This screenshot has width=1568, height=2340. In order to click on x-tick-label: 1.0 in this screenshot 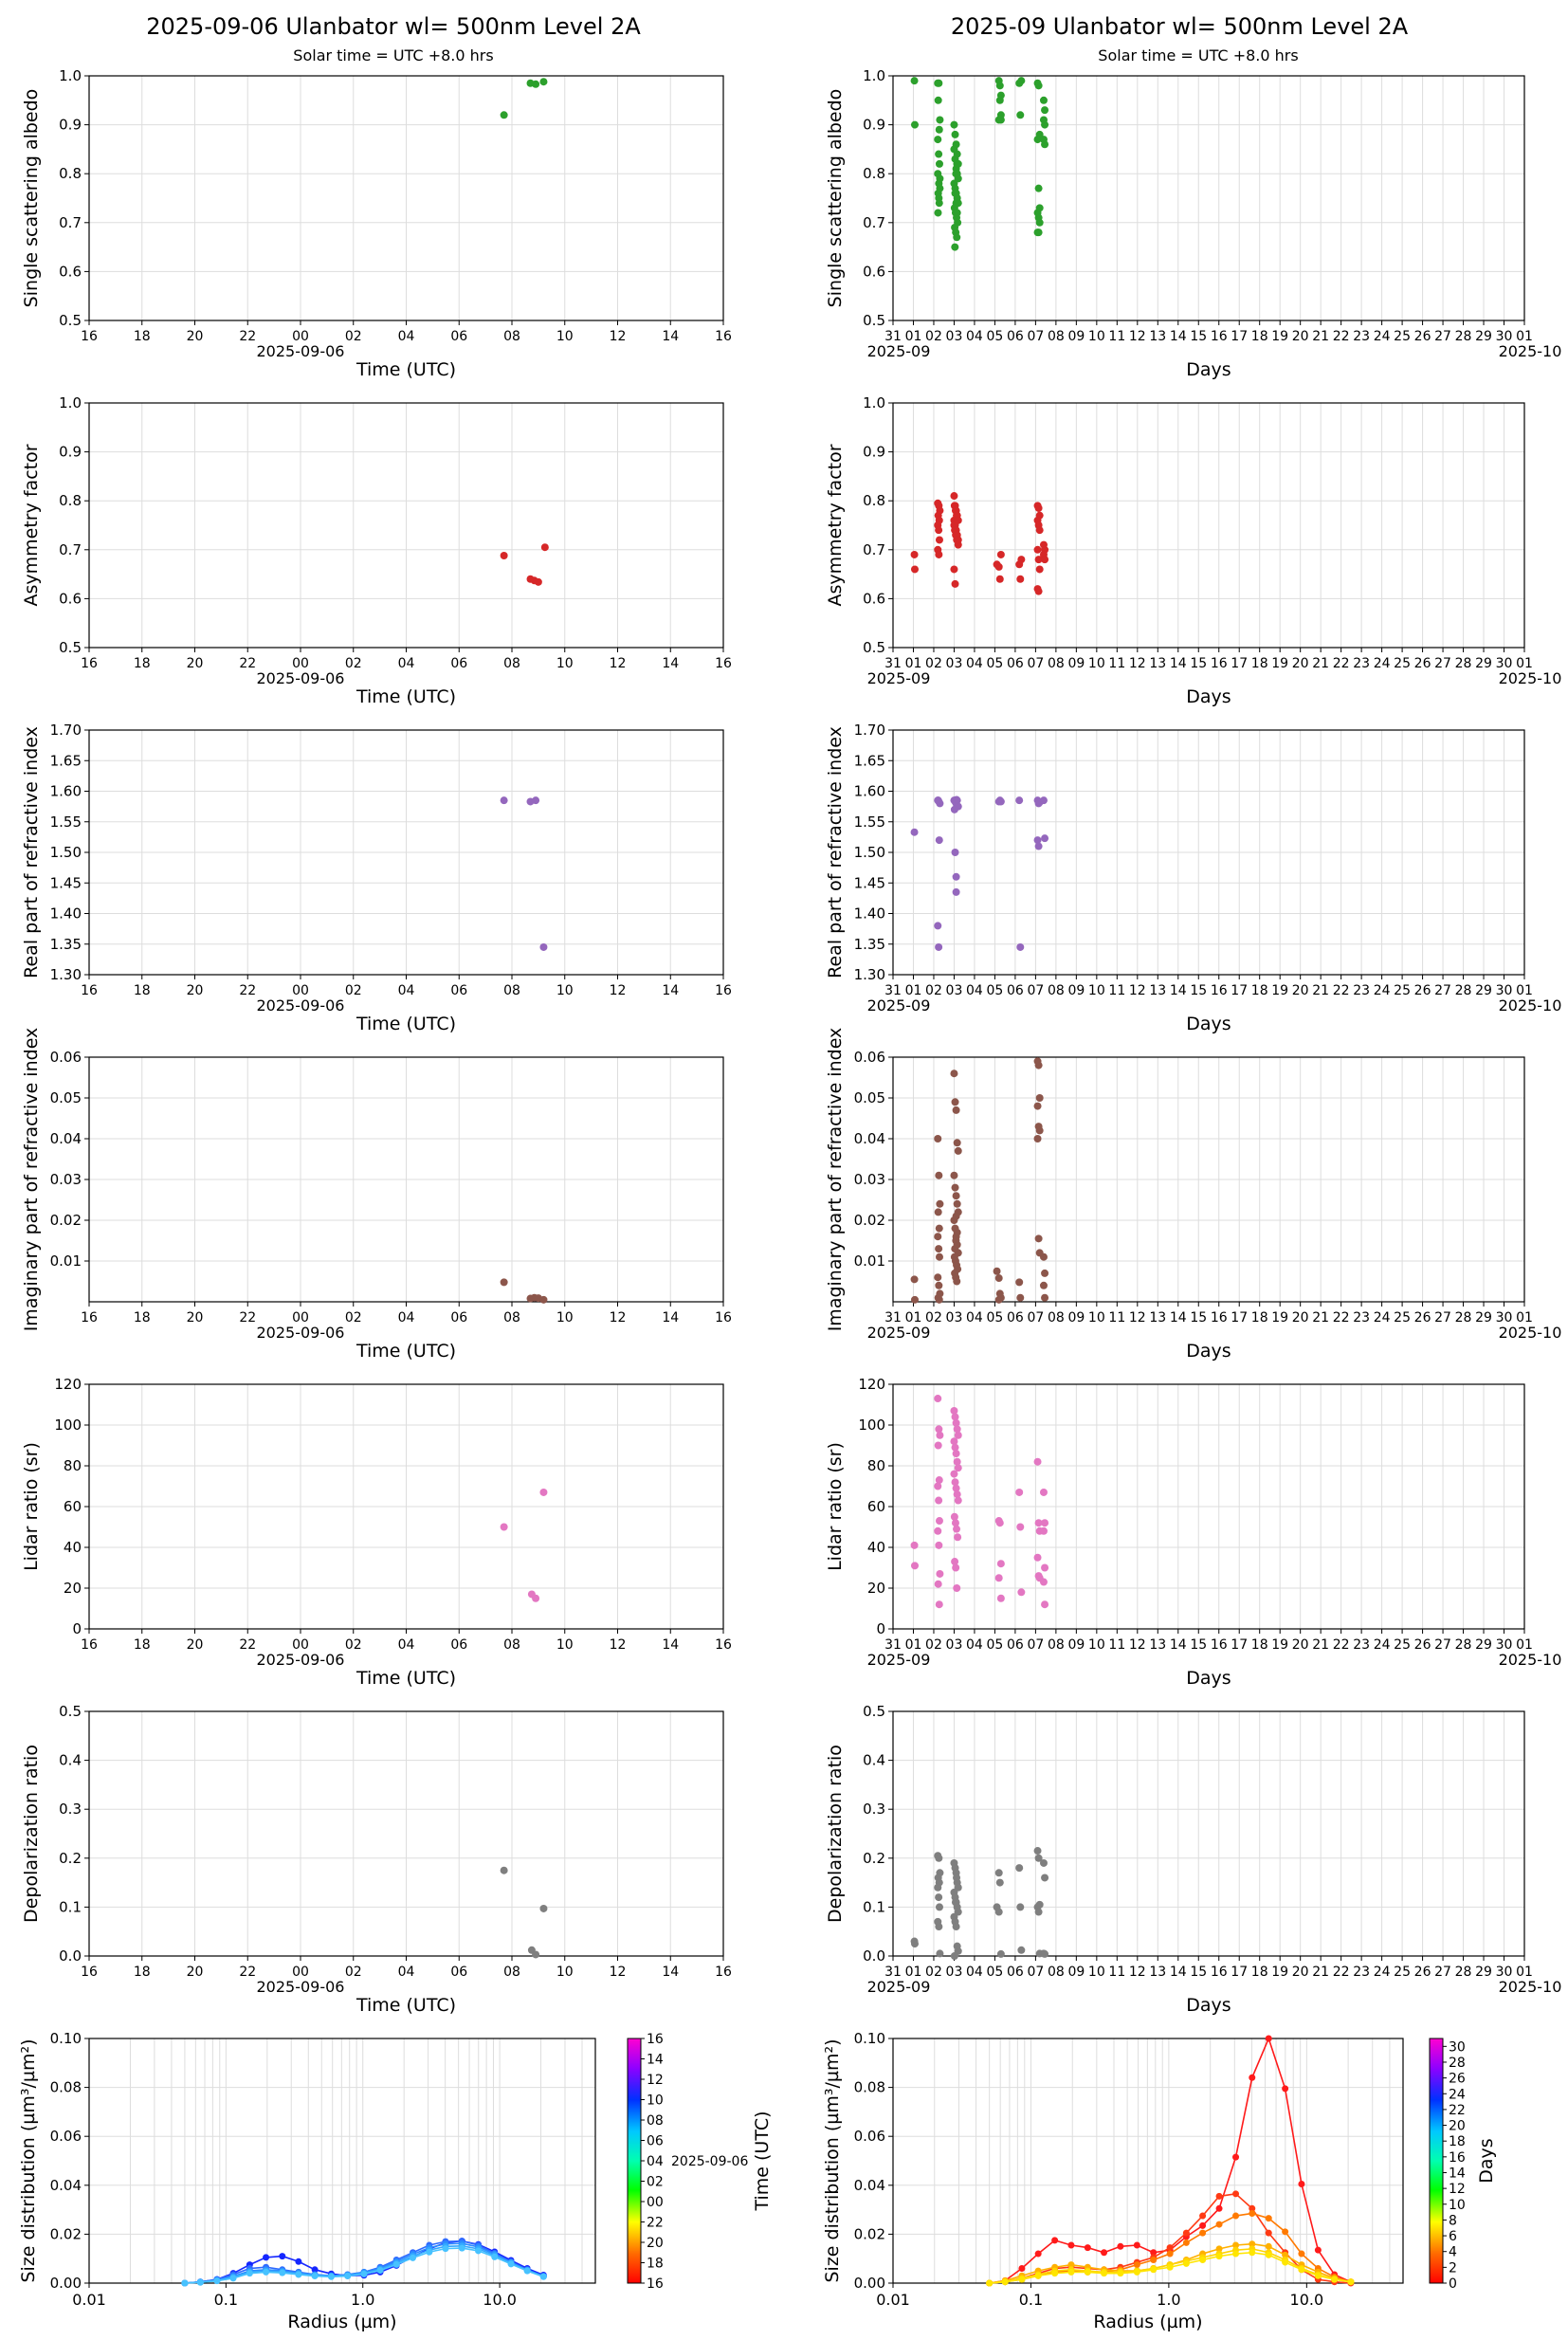, I will do `click(1168, 2300)`.